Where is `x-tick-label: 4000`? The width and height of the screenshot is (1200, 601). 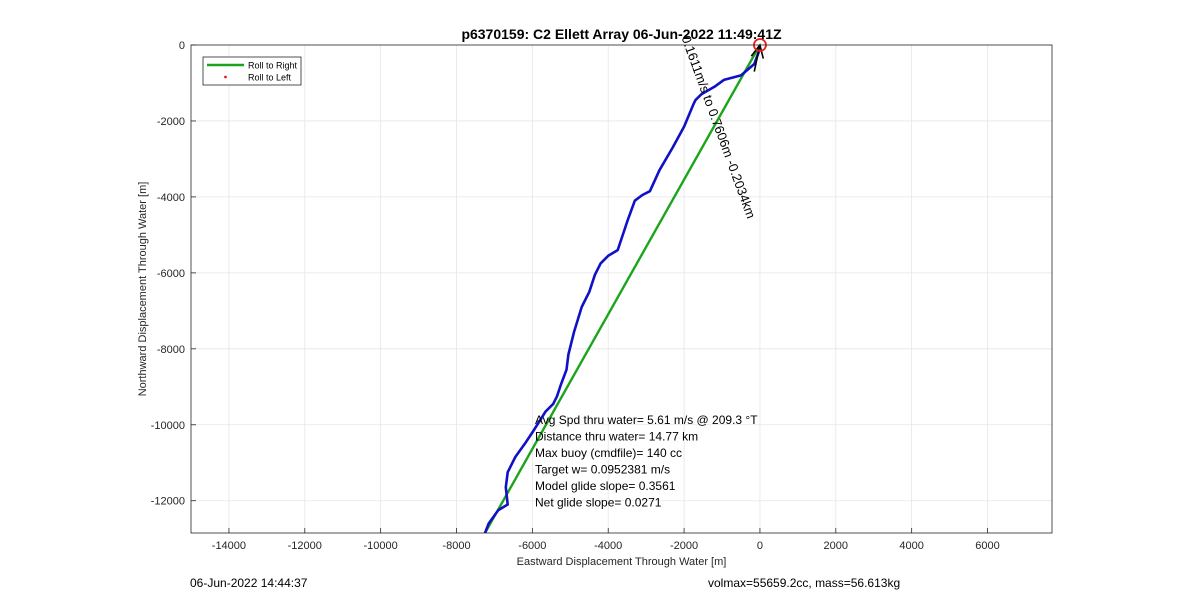
x-tick-label: 4000 is located at coordinates (911, 546).